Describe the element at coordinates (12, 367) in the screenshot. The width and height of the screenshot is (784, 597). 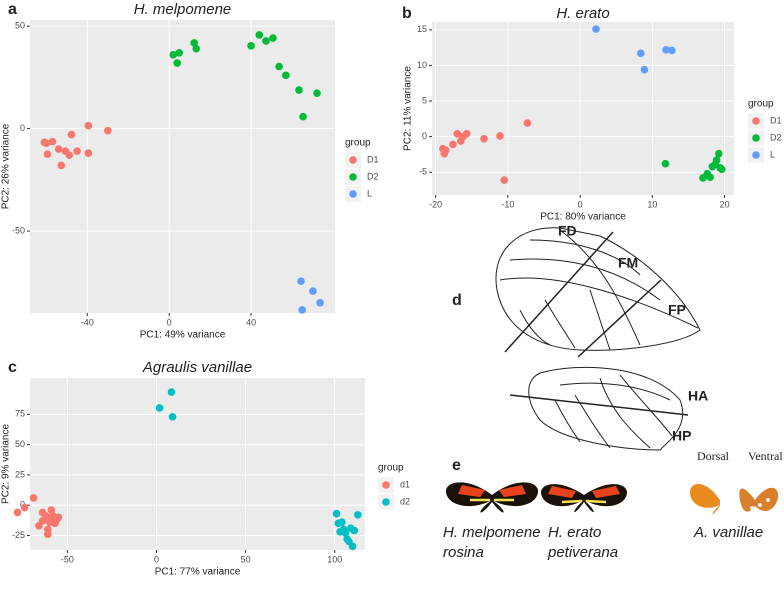
I see `panel-label: c` at that location.